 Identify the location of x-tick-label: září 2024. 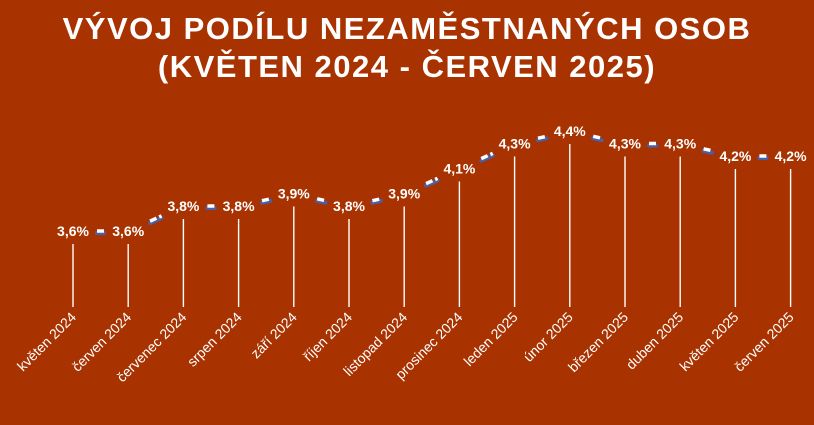
(273, 335).